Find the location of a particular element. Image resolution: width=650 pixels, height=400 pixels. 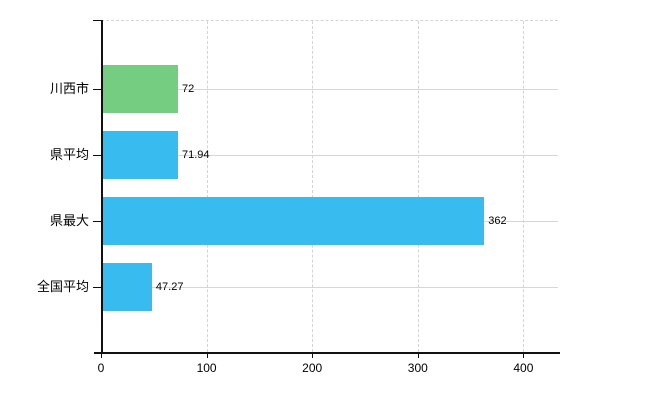

bar-value-label: 362 is located at coordinates (497, 221).